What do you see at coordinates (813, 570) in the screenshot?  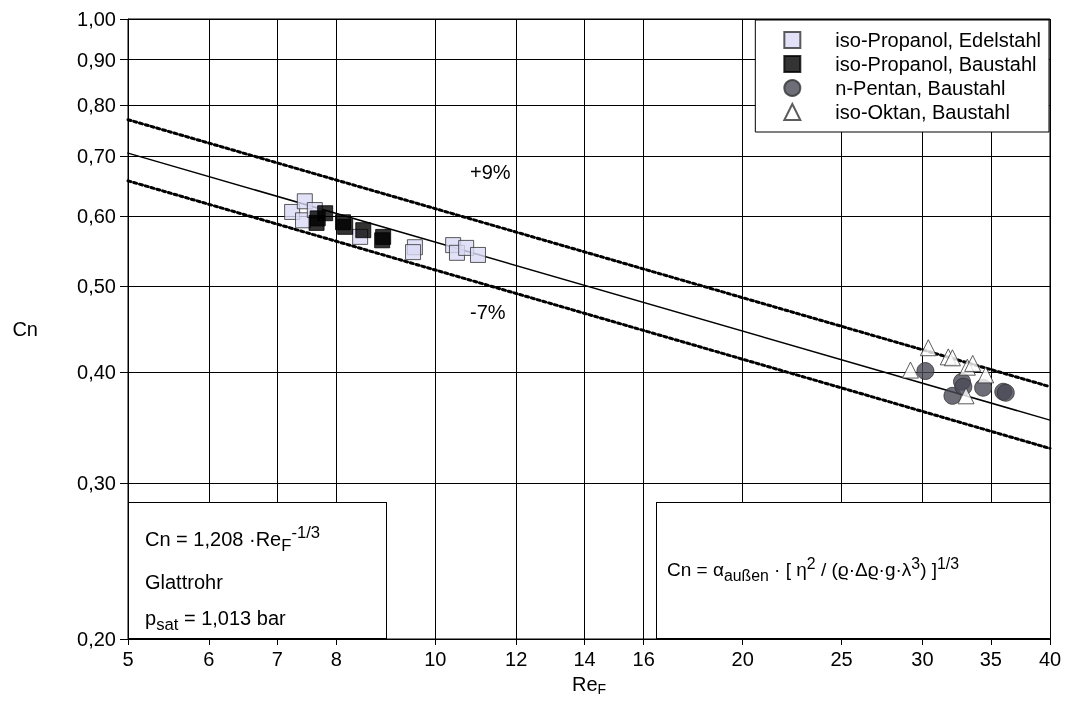 I see `annotation: Cn = α$_{außen}$ · [ η$^{2}$ / (ϱ·Δϱ·g·λ$^{3}$) ]$^{1/3}$` at bounding box center [813, 570].